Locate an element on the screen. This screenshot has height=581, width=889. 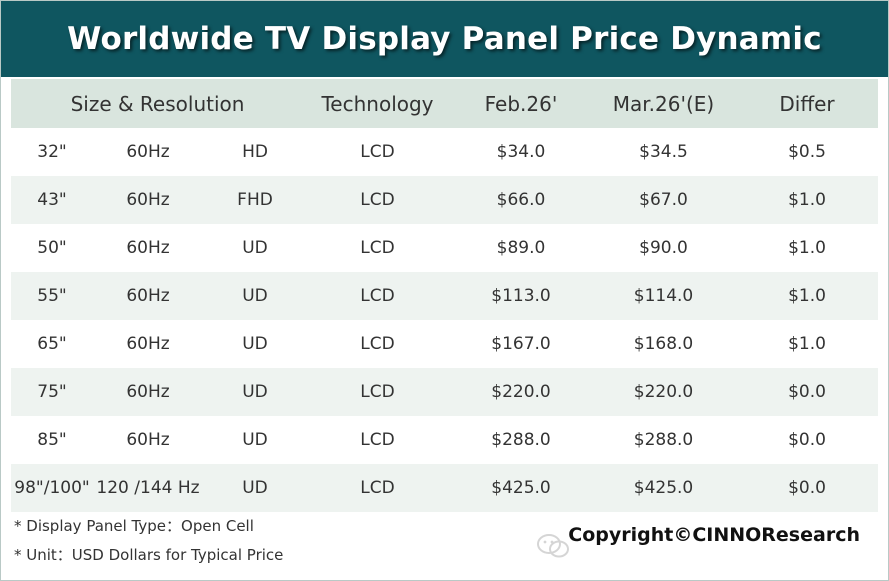
cell-feb-price: $425.0 is located at coordinates (521, 488).